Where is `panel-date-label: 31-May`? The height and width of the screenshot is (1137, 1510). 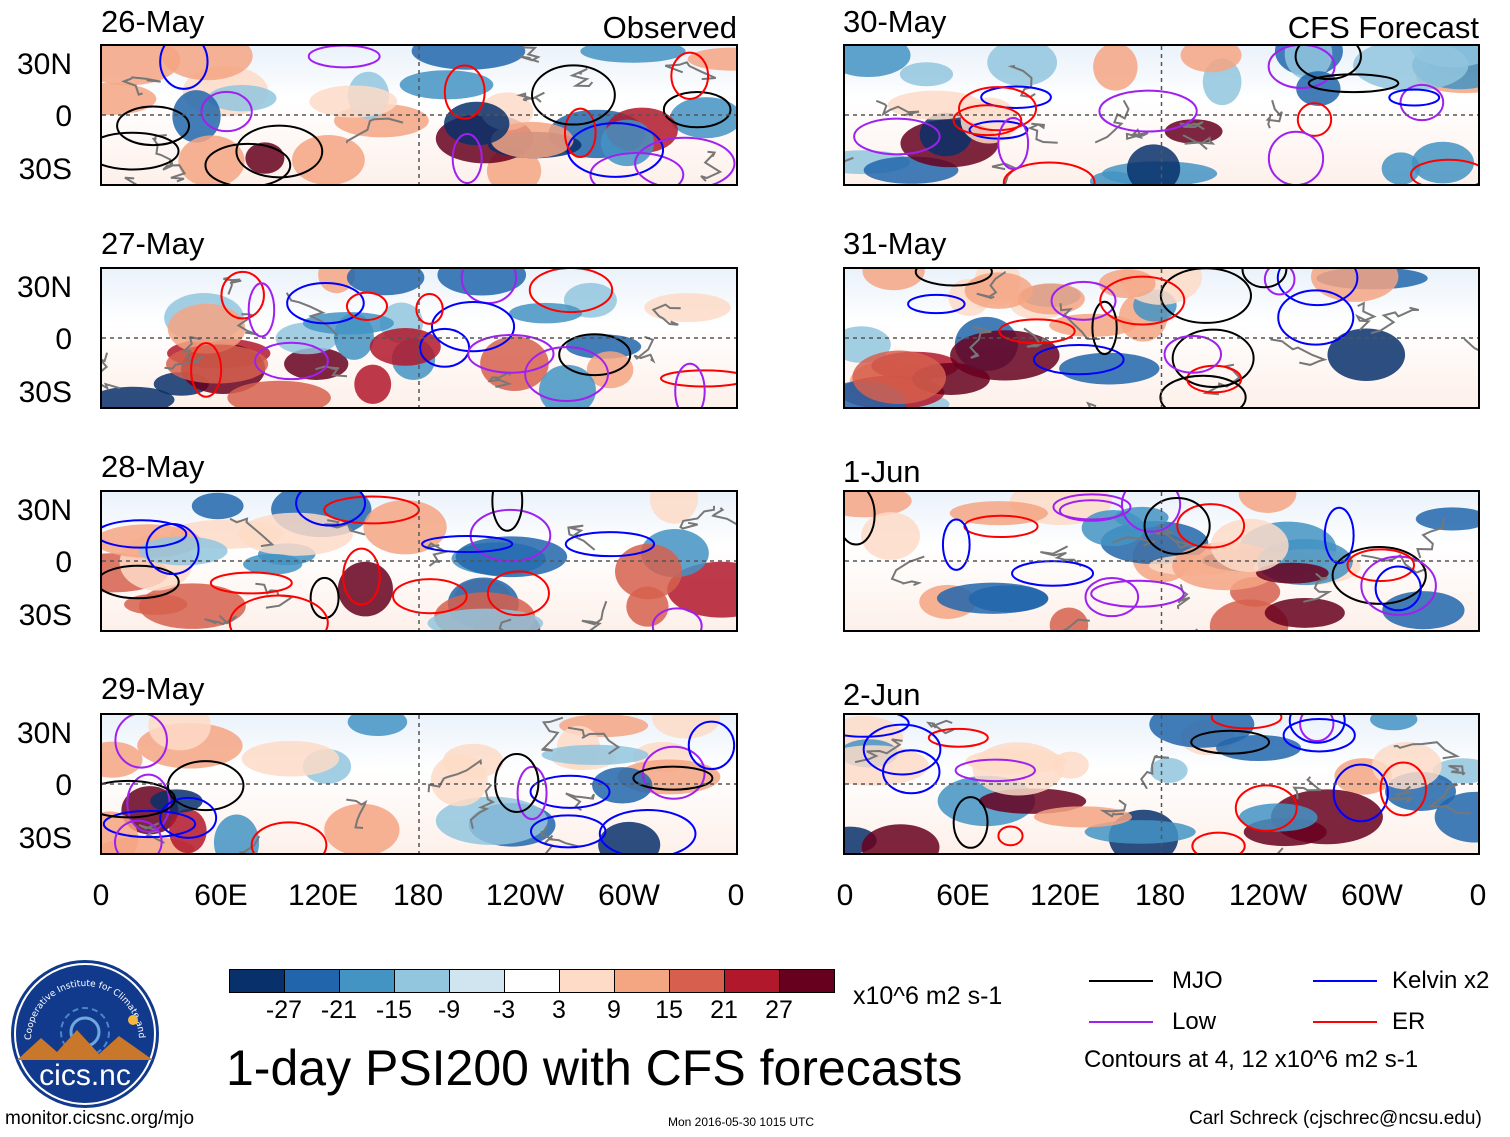
panel-date-label: 31-May is located at coordinates (895, 243).